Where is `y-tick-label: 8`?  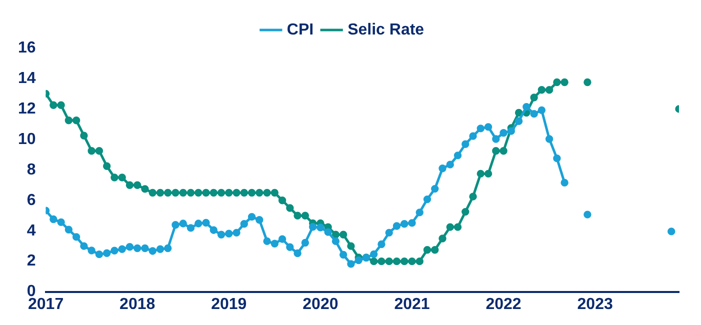 y-tick-label: 8 is located at coordinates (31, 169).